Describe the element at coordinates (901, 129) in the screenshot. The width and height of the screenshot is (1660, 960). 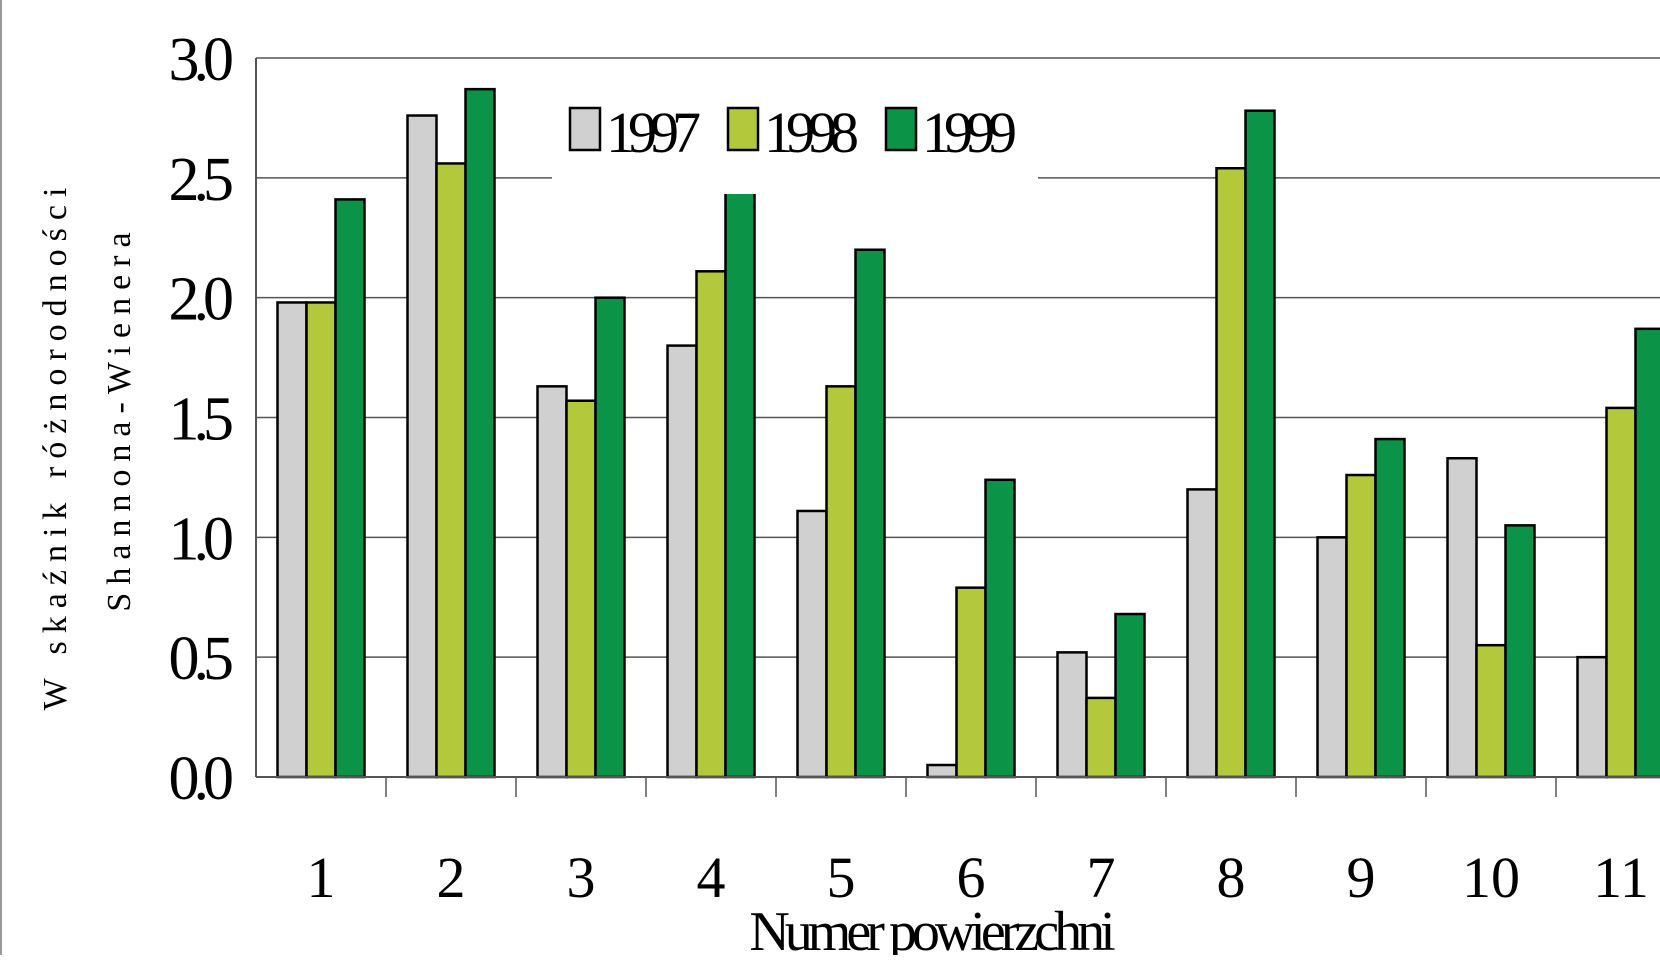
I see `legend-swatch-1999` at that location.